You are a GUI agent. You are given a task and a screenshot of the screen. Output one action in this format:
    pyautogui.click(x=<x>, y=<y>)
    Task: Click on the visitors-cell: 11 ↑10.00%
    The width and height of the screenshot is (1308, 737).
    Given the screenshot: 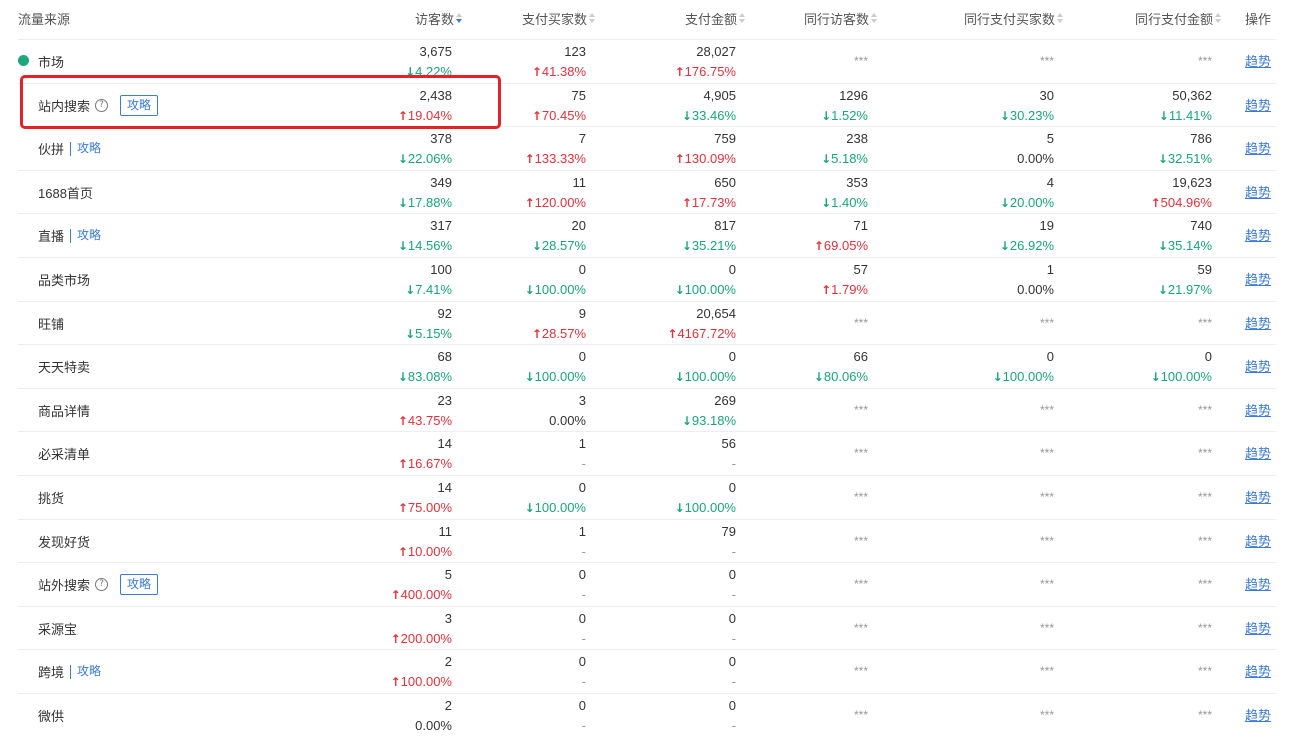 What is the action you would take?
    pyautogui.click(x=425, y=542)
    